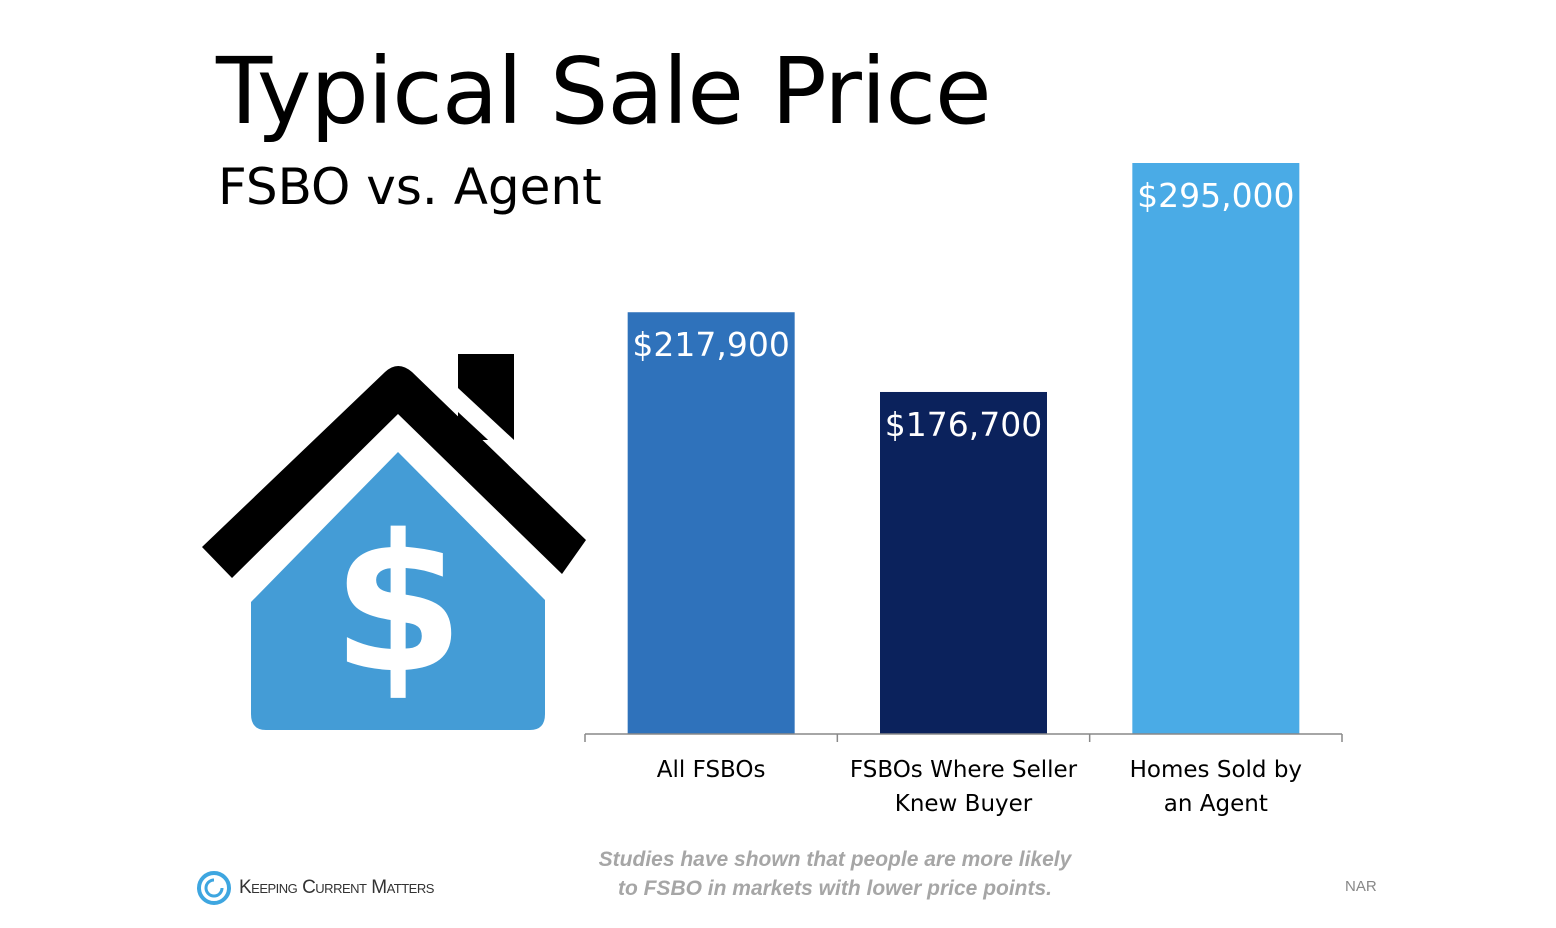 The height and width of the screenshot is (928, 1556). What do you see at coordinates (1215, 195) in the screenshot?
I see `data-label: $295,000` at bounding box center [1215, 195].